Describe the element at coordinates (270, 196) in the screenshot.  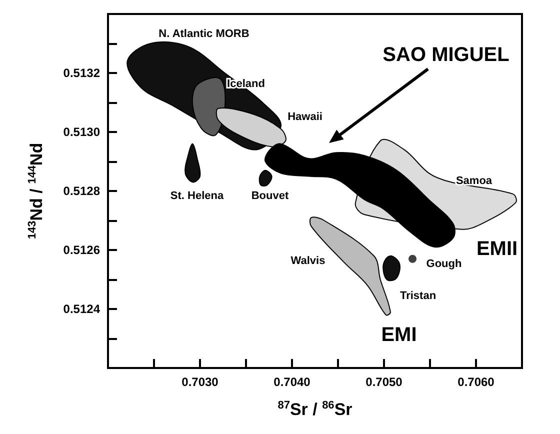
I see `series-label: Bouvet` at that location.